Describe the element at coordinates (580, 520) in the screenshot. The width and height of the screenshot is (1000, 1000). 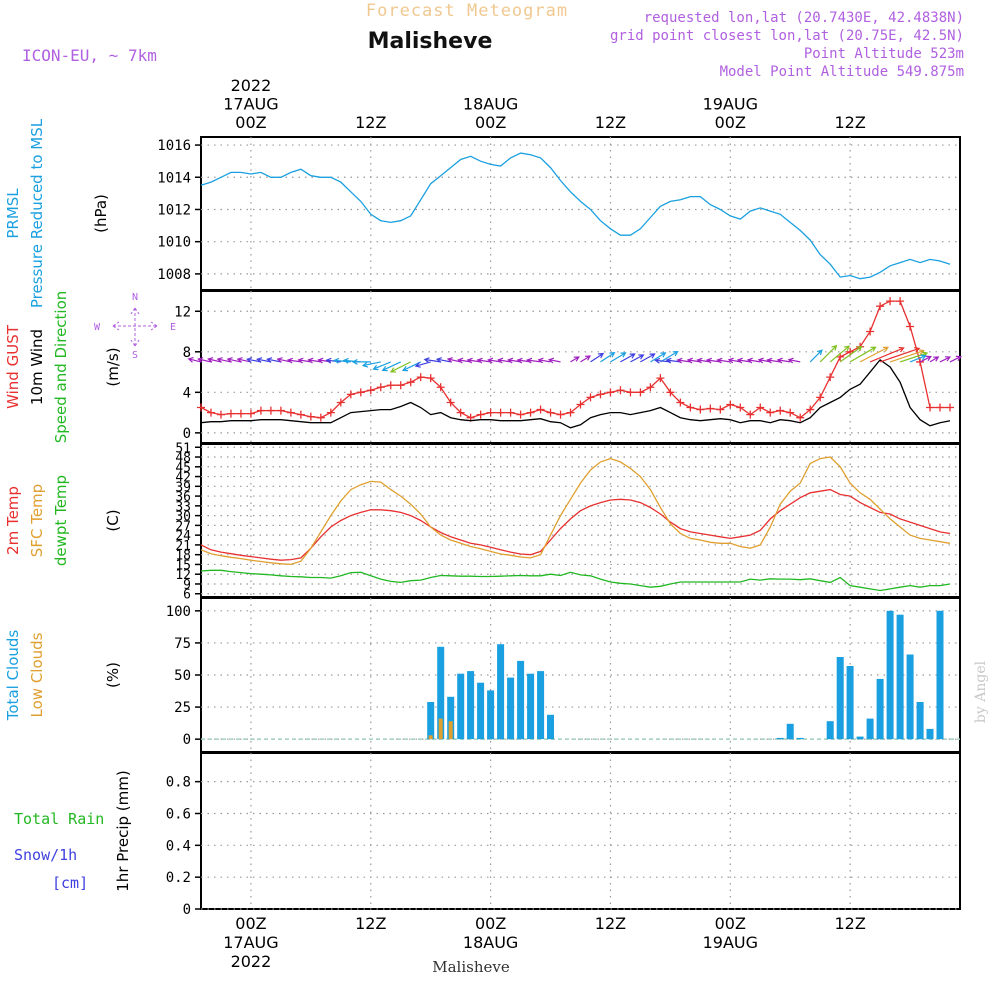
I see `temperature-frame` at that location.